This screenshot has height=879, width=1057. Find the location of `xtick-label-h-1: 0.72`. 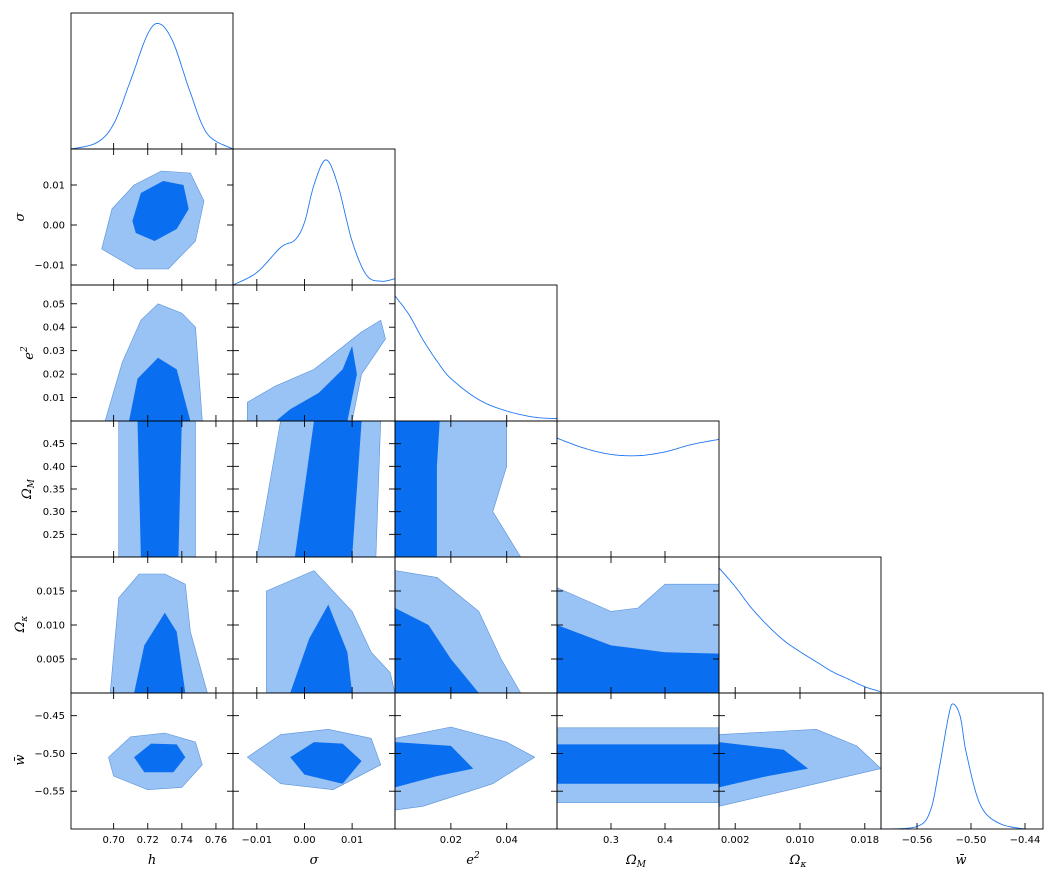

xtick-label-h-1: 0.72 is located at coordinates (148, 840).